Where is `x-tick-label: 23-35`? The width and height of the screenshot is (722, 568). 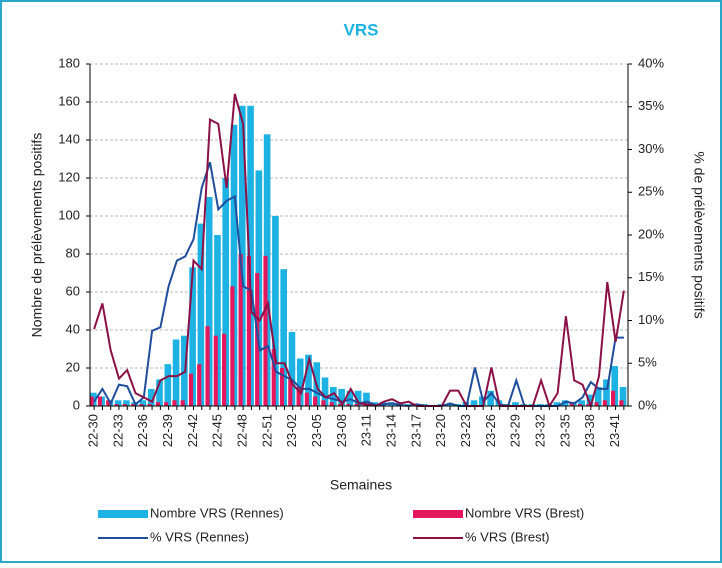
x-tick-label: 23-35 is located at coordinates (564, 430).